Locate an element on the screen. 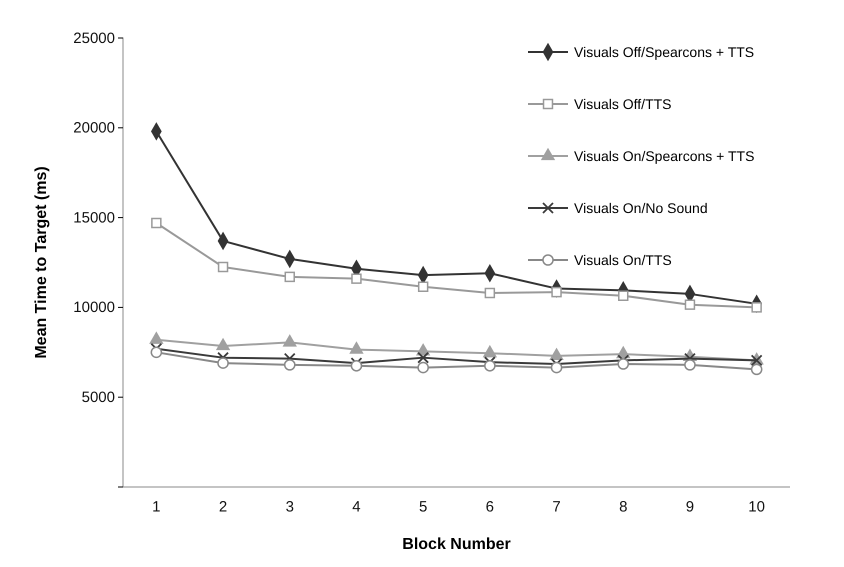 Image resolution: width=844 pixels, height=567 pixels. y-tick-label: 20000 is located at coordinates (94, 128).